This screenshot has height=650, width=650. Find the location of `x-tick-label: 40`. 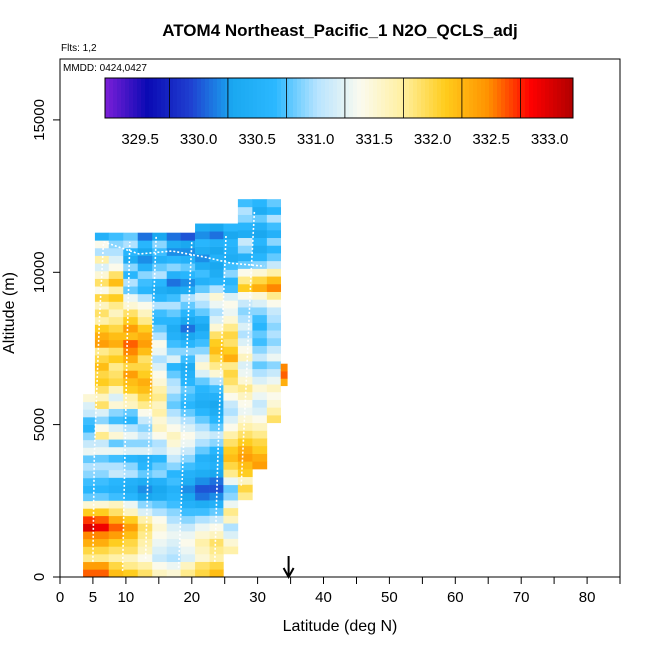

x-tick-label: 40 is located at coordinates (323, 597).